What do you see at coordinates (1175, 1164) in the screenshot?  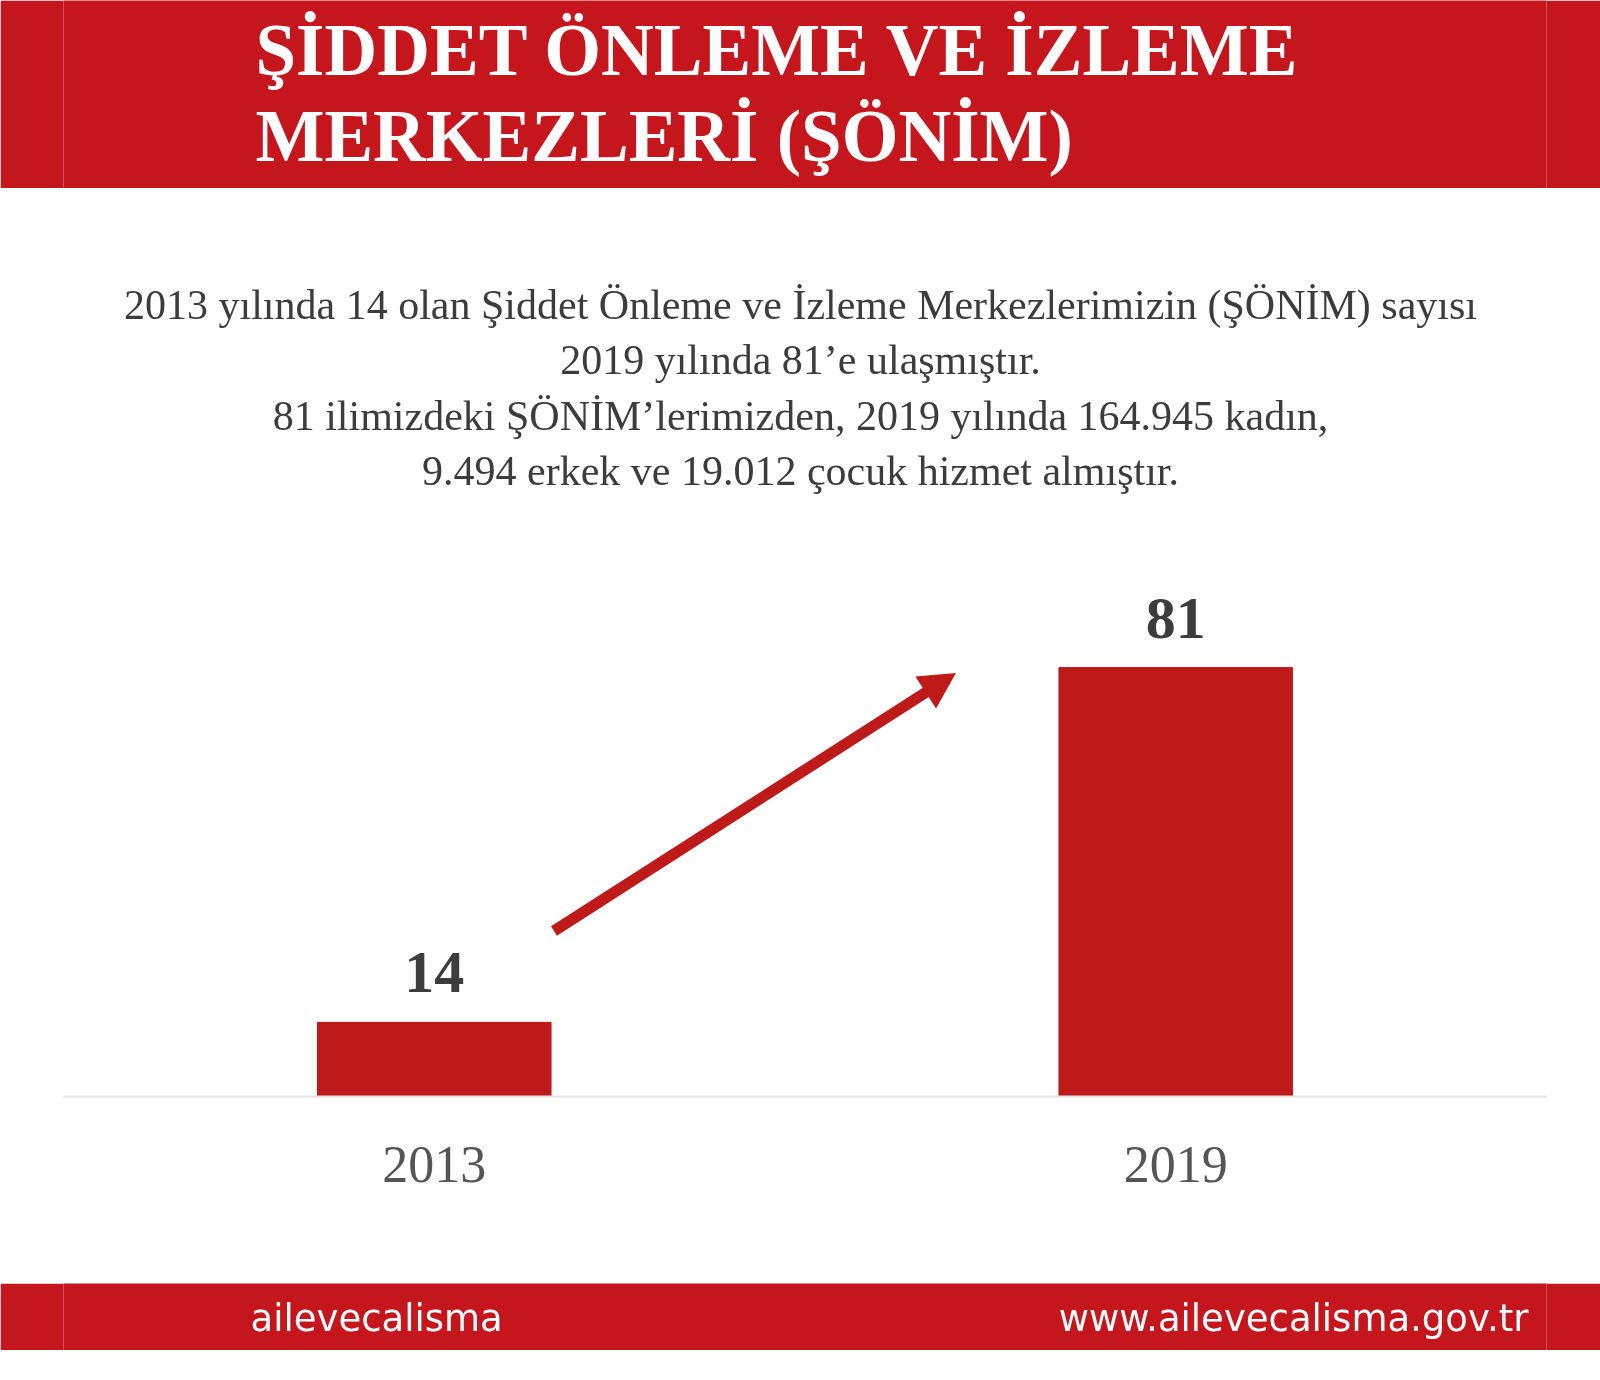 I see `x-tick-label: 2019` at bounding box center [1175, 1164].